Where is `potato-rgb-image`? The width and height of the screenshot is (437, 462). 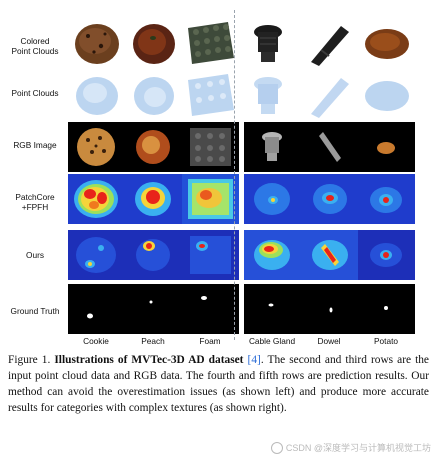
potato-rgb-image is located at coordinates (386, 147).